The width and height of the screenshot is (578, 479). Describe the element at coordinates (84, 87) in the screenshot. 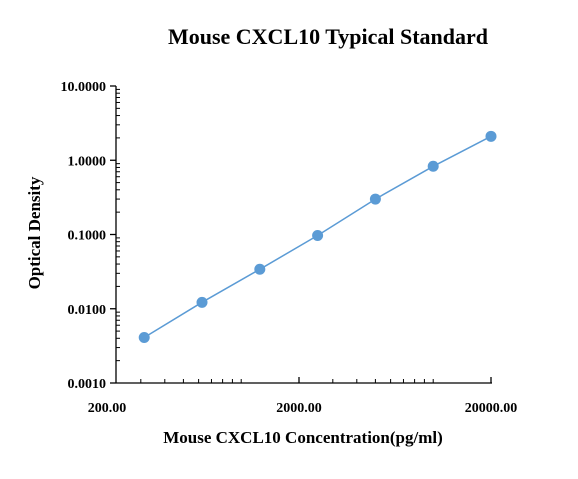

I see `y-tick-label: 10.0000` at that location.